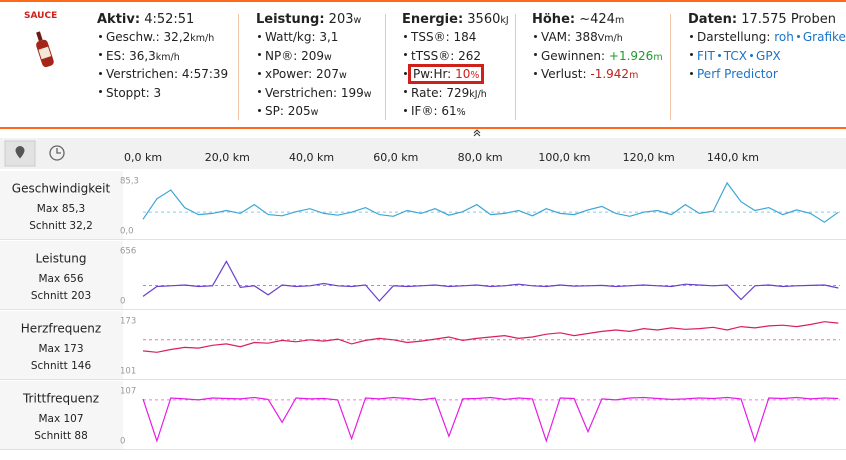  I want to click on item-value: 10, so click(463, 74).